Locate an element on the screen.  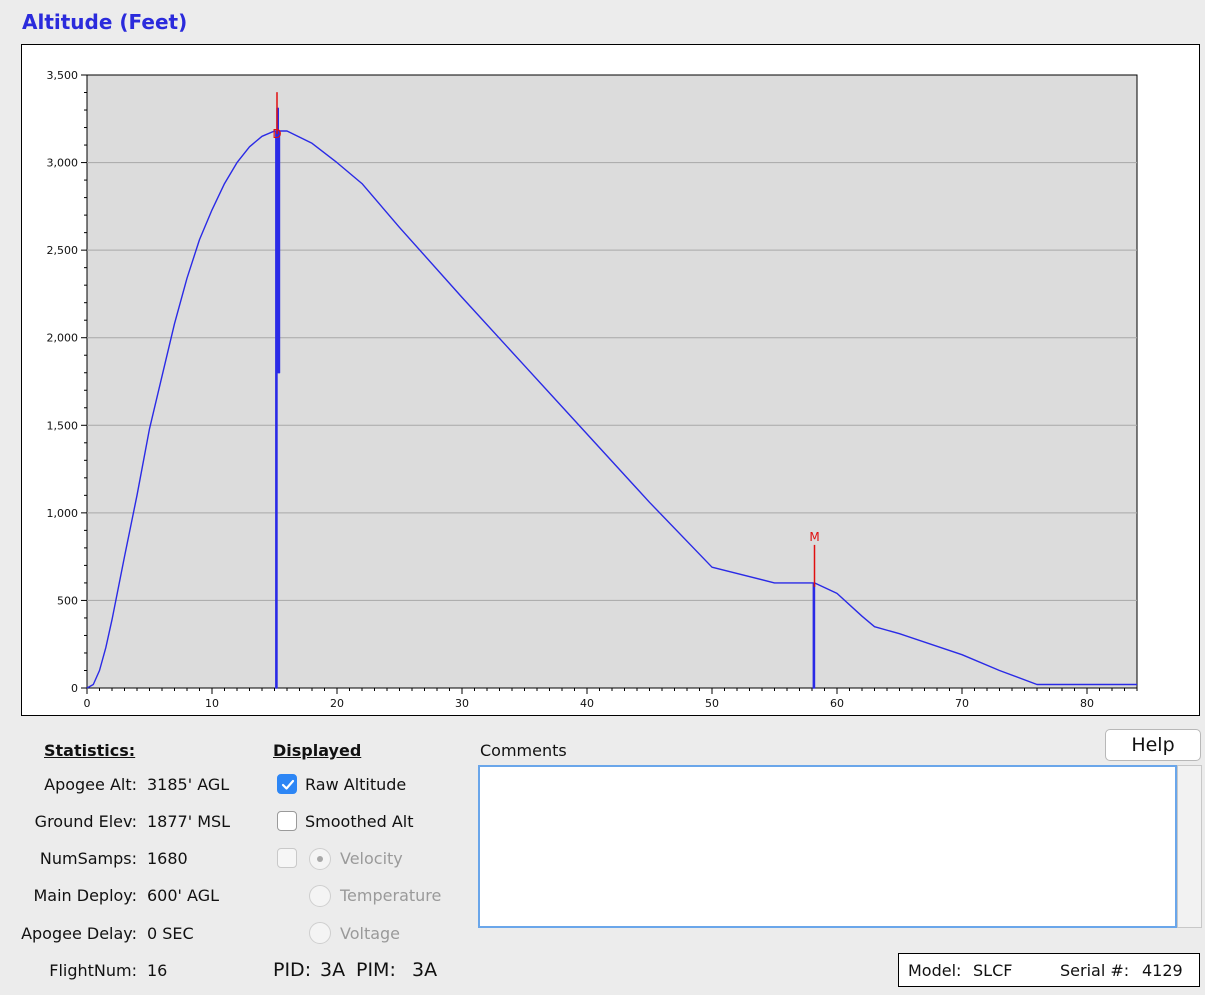
y-tick-label: 3,500 is located at coordinates (63, 75).